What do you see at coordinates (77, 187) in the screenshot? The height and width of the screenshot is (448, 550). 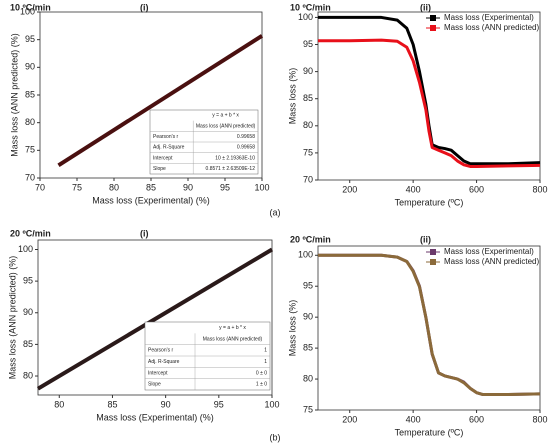 I see `x-tick-label: 75` at bounding box center [77, 187].